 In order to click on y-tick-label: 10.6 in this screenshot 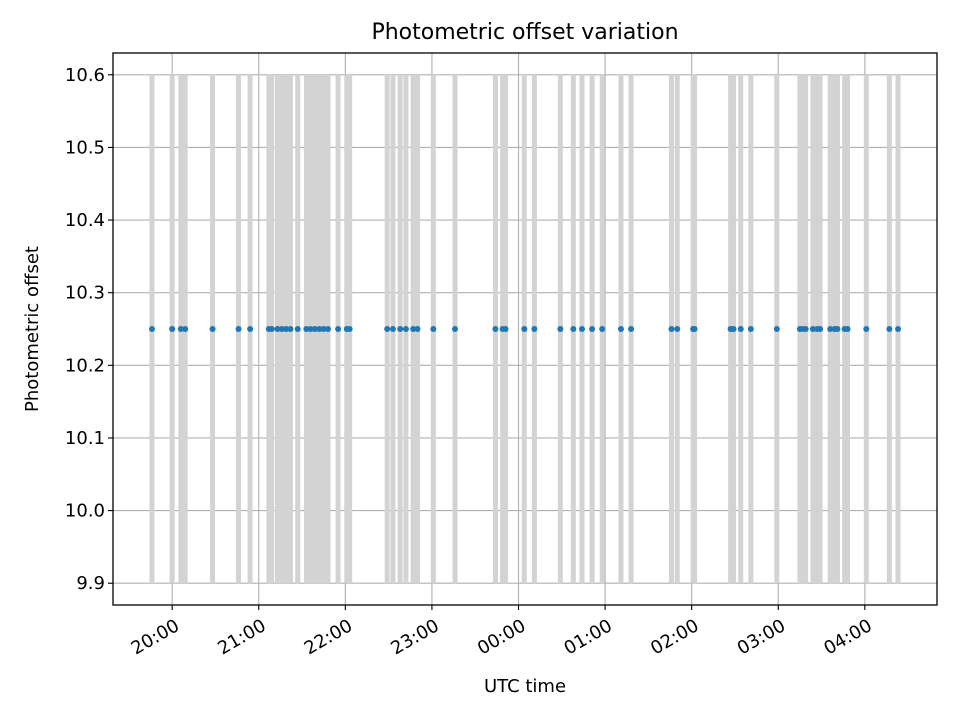, I will do `click(85, 75)`.